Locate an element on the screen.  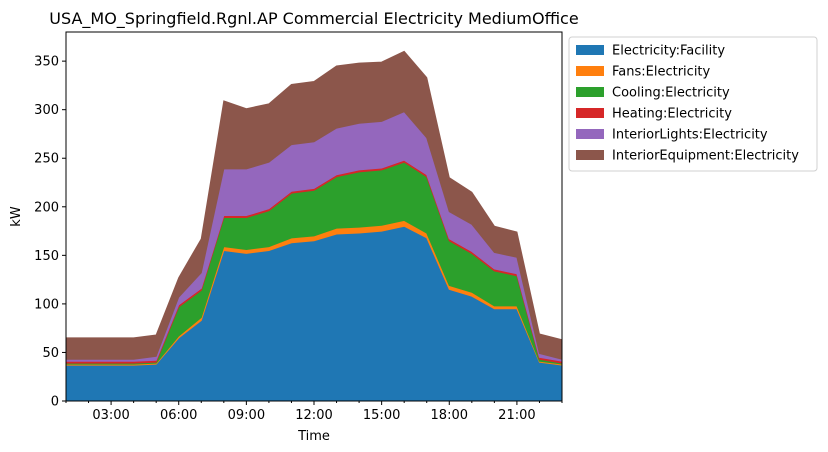
x-tick-label: 12:00 is located at coordinates (313, 415).